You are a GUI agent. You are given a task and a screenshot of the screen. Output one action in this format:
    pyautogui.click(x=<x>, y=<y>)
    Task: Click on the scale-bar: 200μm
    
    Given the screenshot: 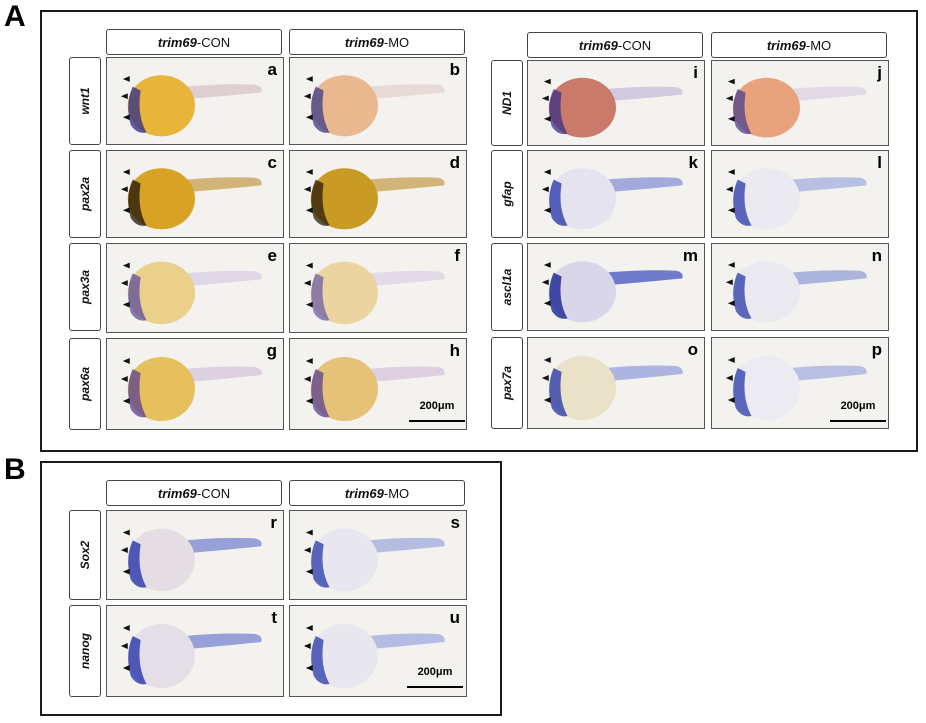 What is the action you would take?
    pyautogui.click(x=437, y=413)
    